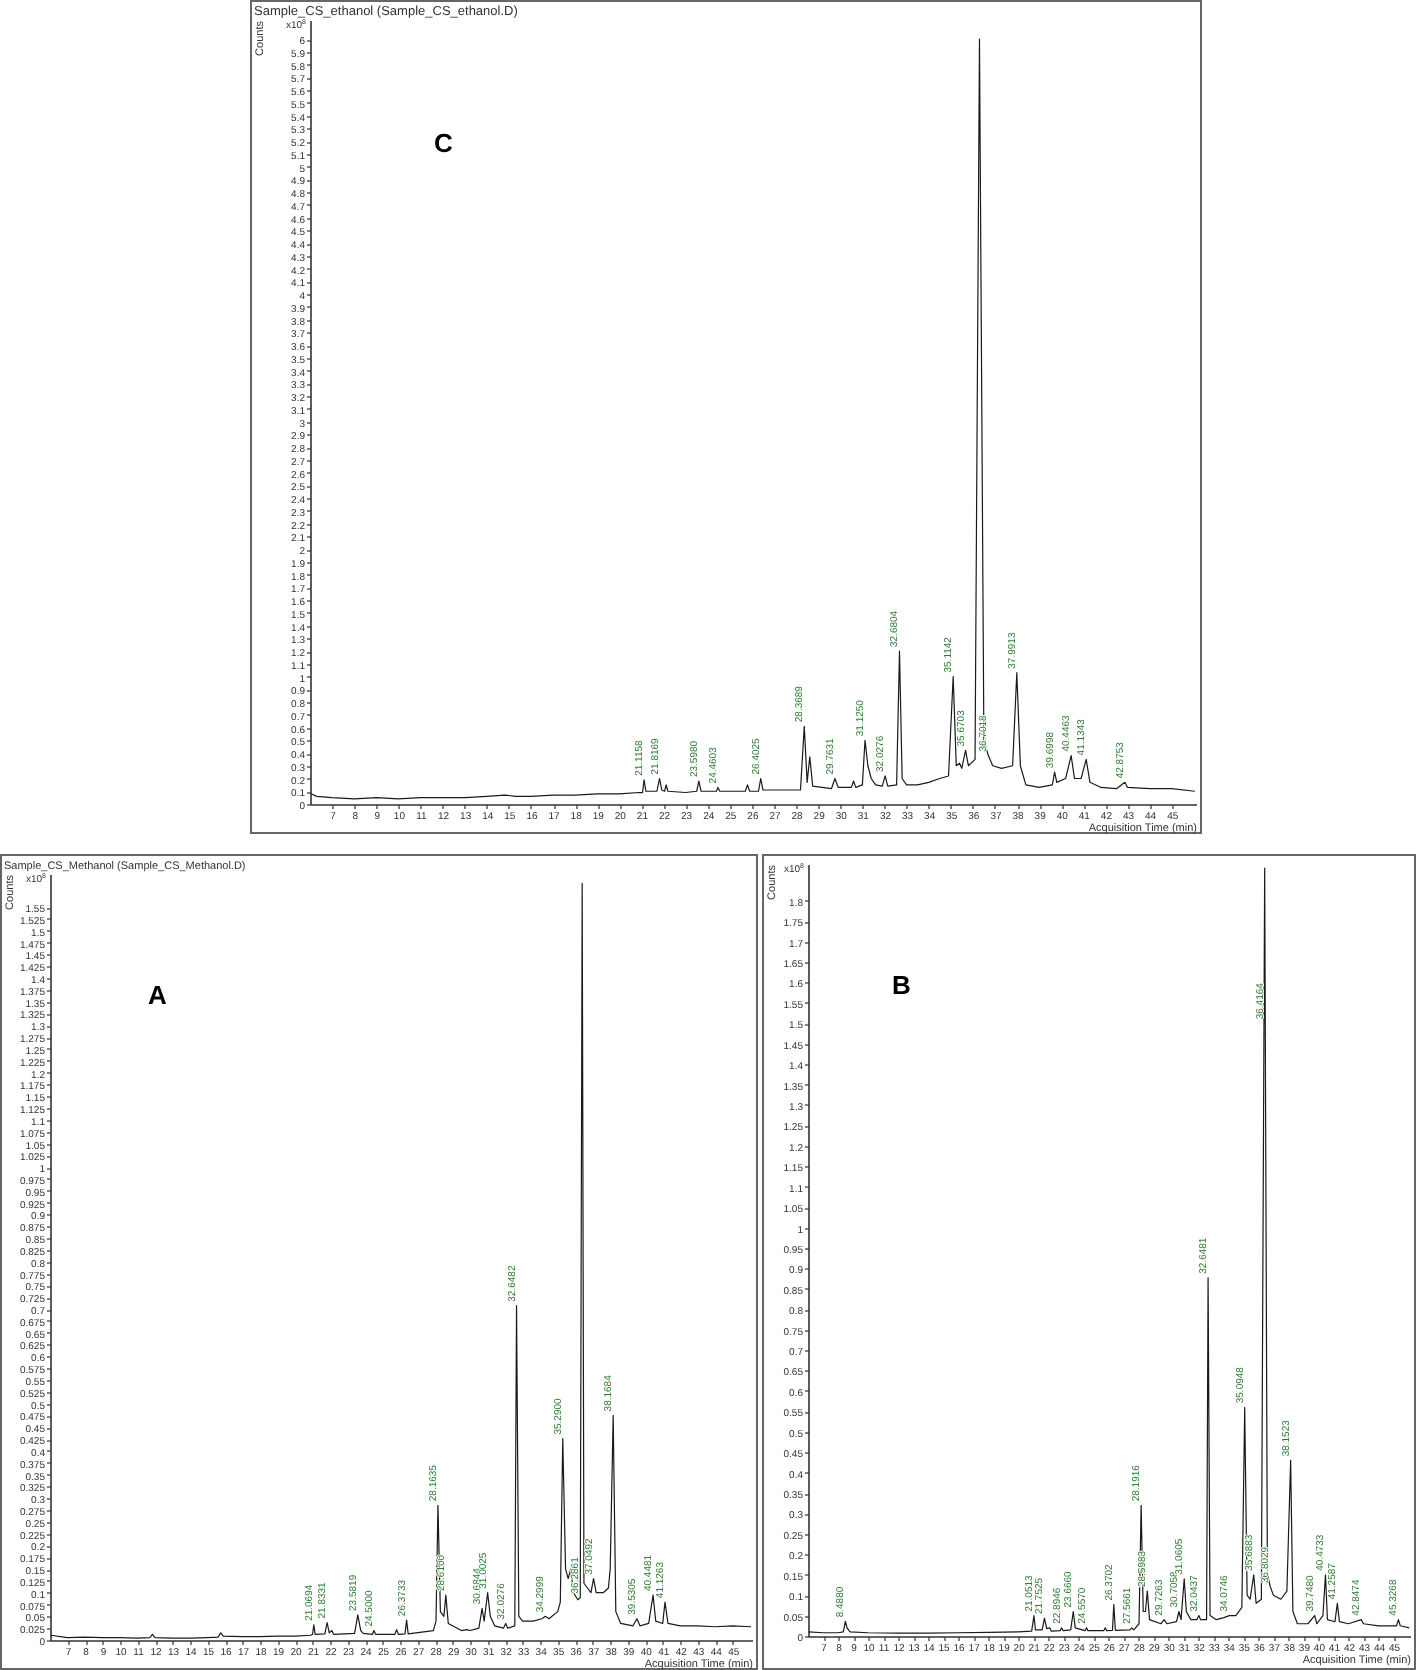  Describe the element at coordinates (901, 985) in the screenshot. I see `annotation: B` at that location.